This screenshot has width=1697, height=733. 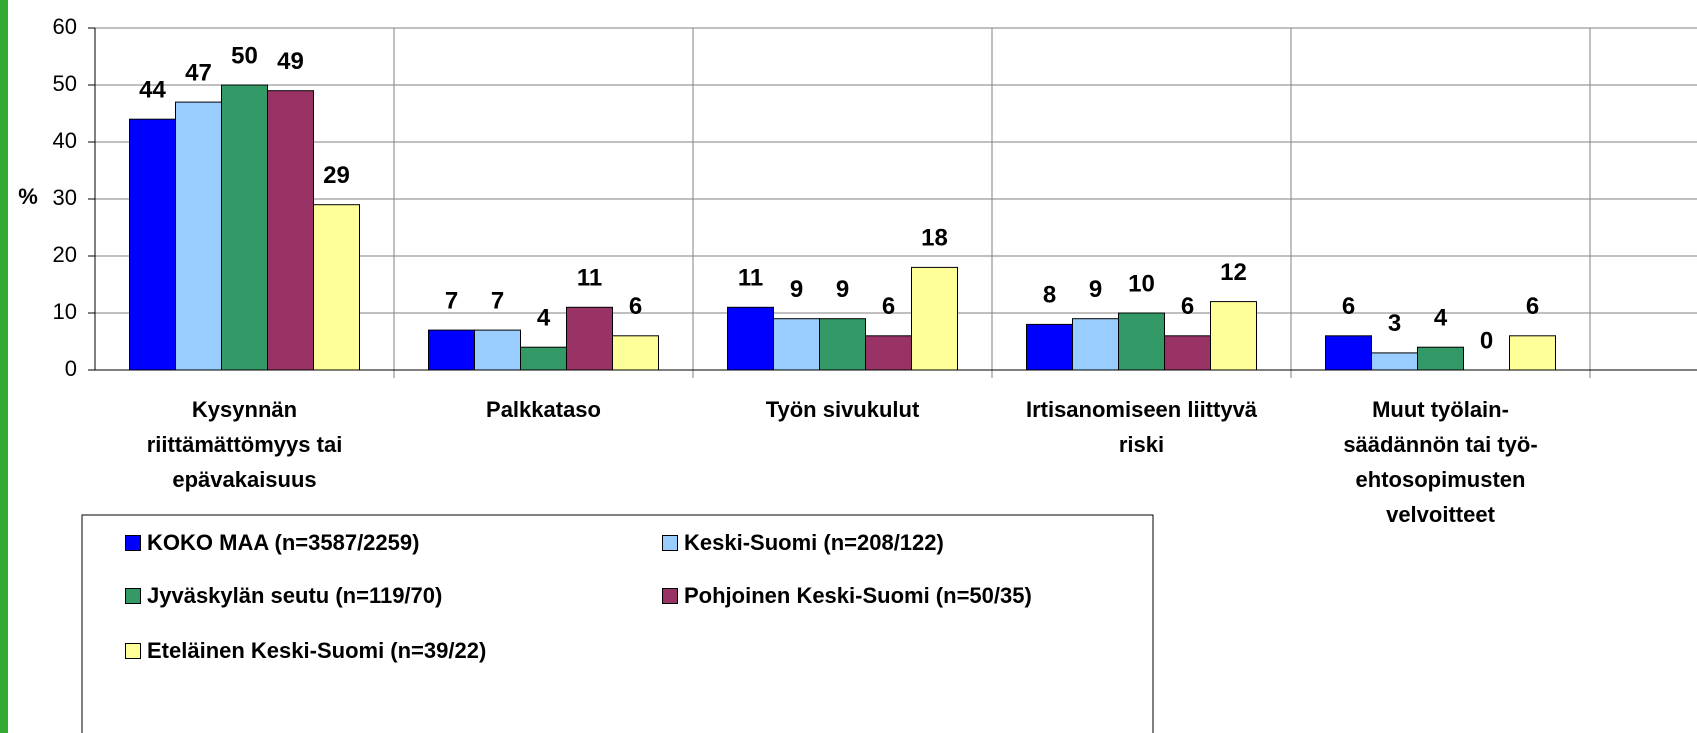 I want to click on y-tick-label: 50, so click(x=65, y=83).